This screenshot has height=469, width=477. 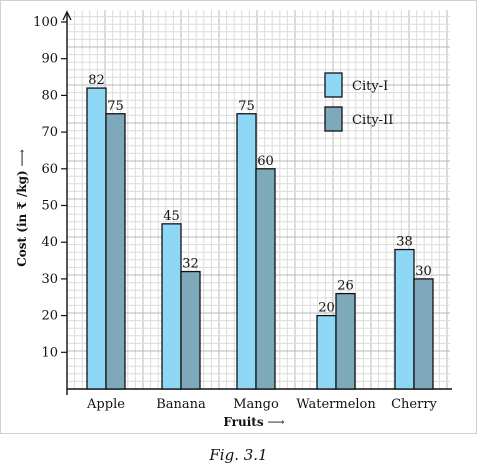 I want to click on data-label-mango-series-2: 60, so click(x=265, y=161).